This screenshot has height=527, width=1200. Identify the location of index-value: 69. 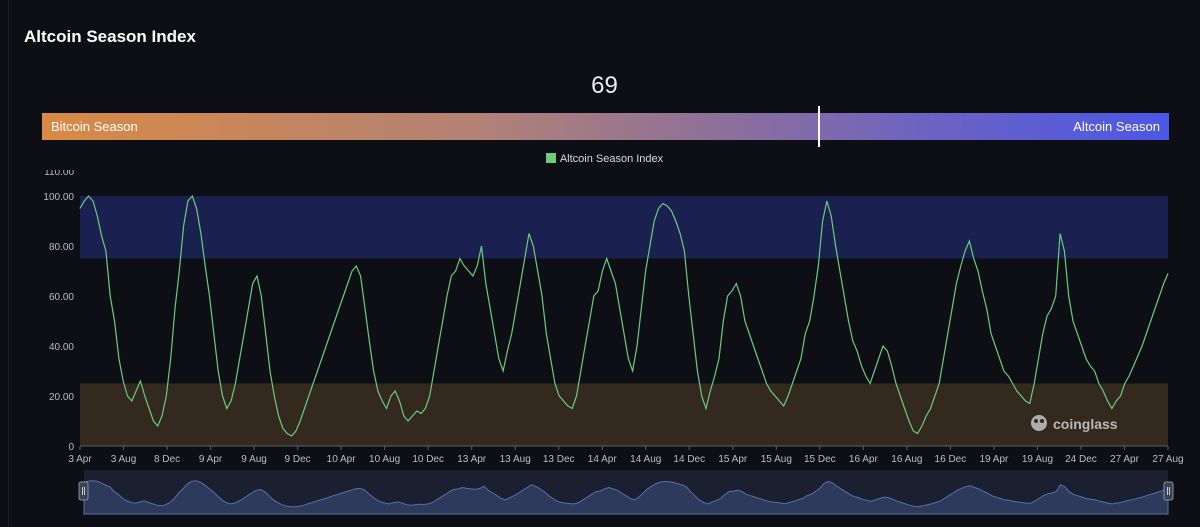
(604, 85).